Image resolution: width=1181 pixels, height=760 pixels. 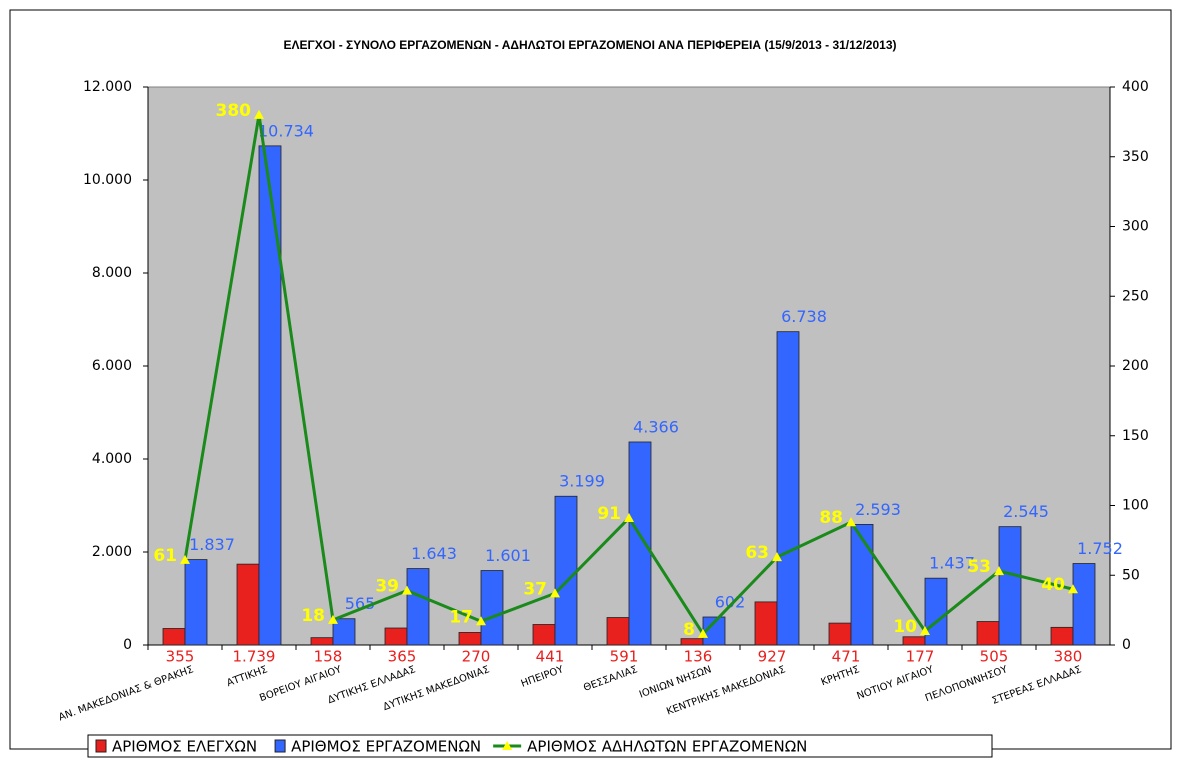 What do you see at coordinates (507, 745) in the screenshot?
I see `legend-marker` at bounding box center [507, 745].